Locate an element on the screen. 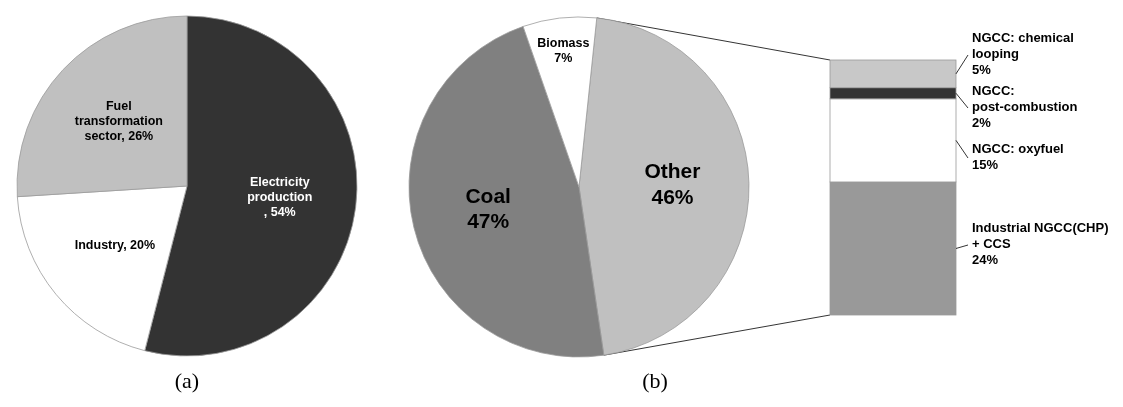 Image resolution: width=1123 pixels, height=407 pixels. slice-label: Other is located at coordinates (672, 170).